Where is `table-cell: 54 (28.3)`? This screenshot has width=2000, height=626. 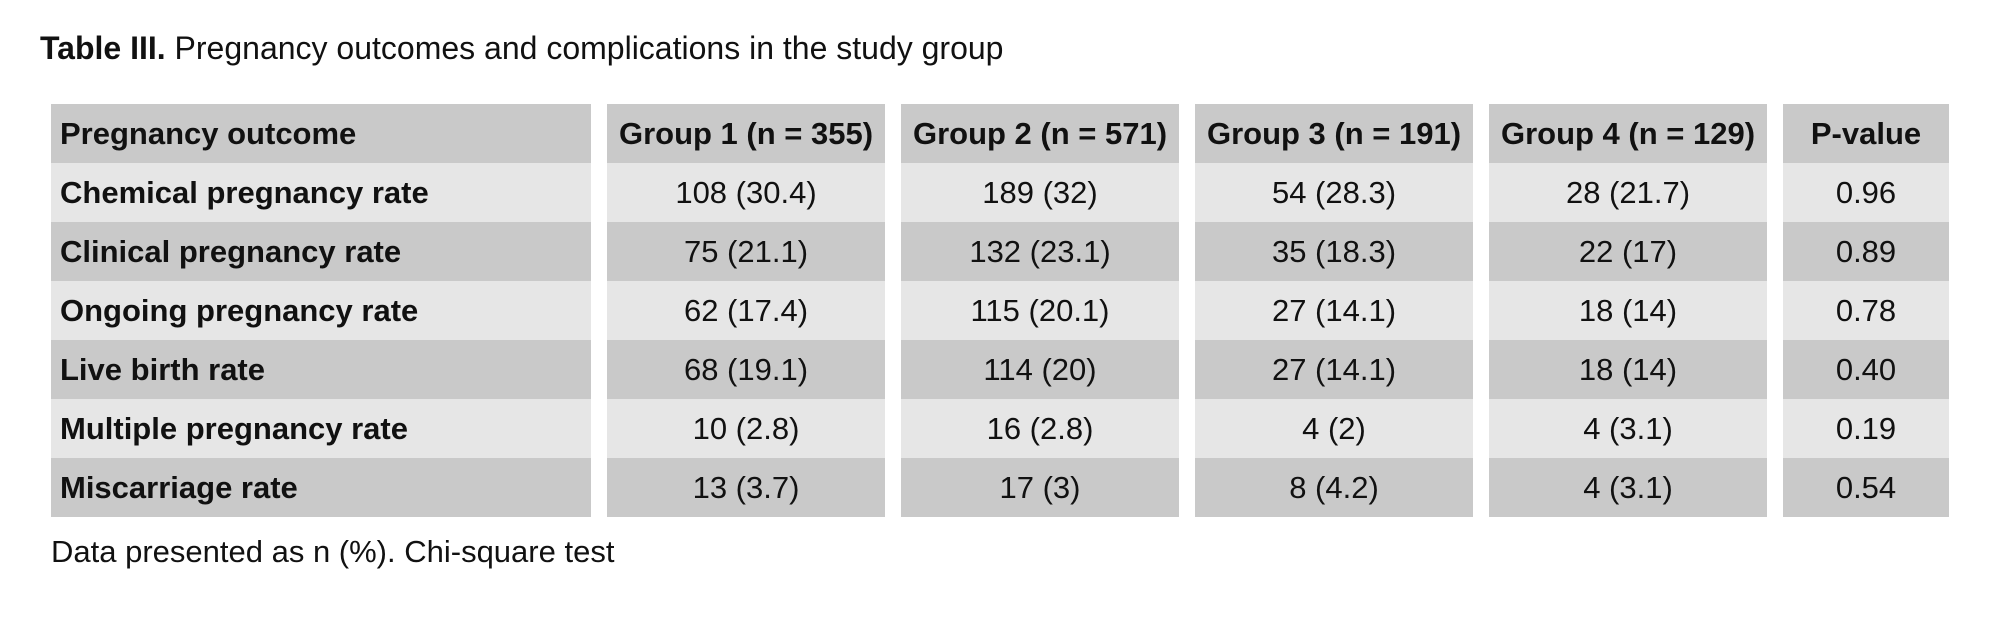
table-cell: 54 (28.3) is located at coordinates (1334, 192).